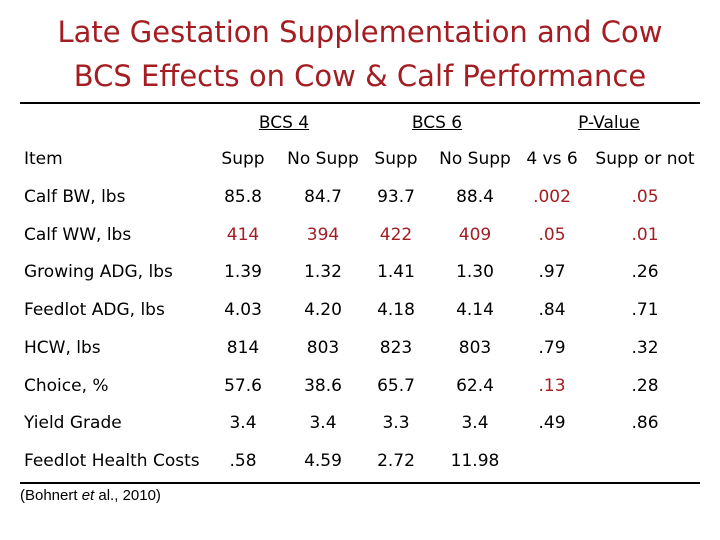 Image resolution: width=720 pixels, height=540 pixels. What do you see at coordinates (609, 123) in the screenshot?
I see `group-header-pvalue: P-Value` at bounding box center [609, 123].